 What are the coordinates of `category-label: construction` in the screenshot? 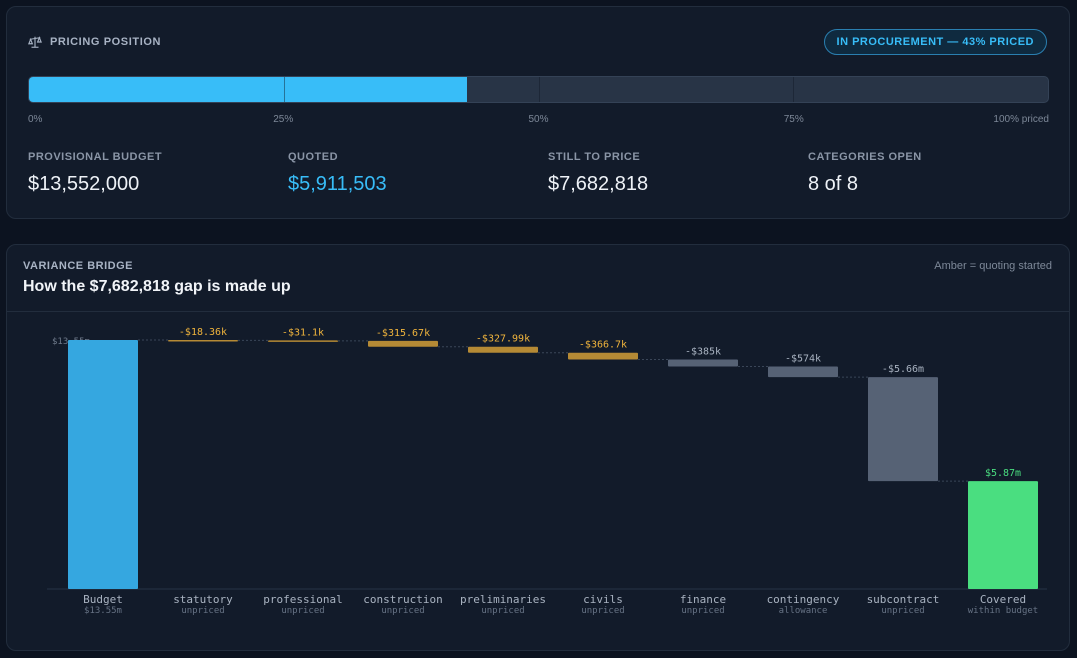 It's located at (402, 599).